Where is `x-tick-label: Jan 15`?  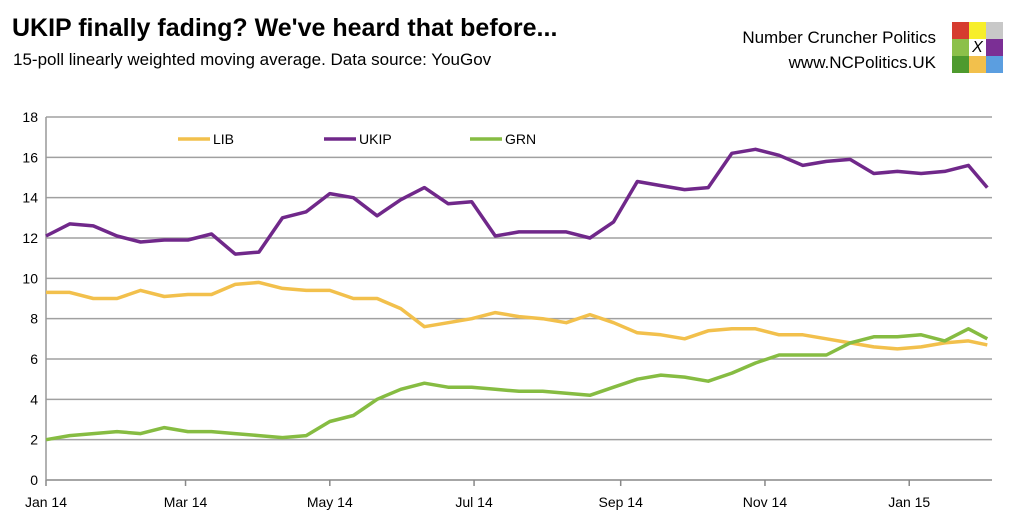
x-tick-label: Jan 15 is located at coordinates (909, 502).